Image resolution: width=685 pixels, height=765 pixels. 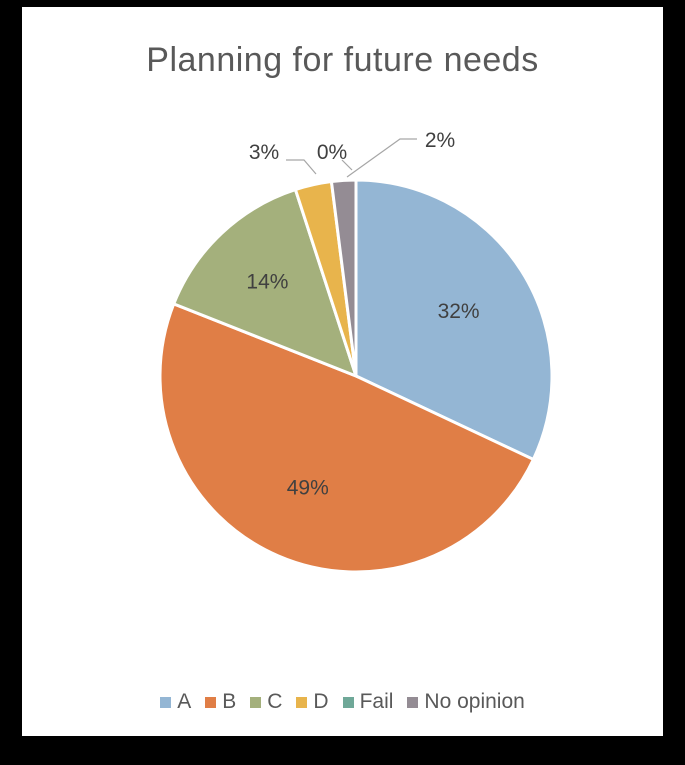 I want to click on legend-item-no-opinion: No opinion, so click(x=466, y=702).